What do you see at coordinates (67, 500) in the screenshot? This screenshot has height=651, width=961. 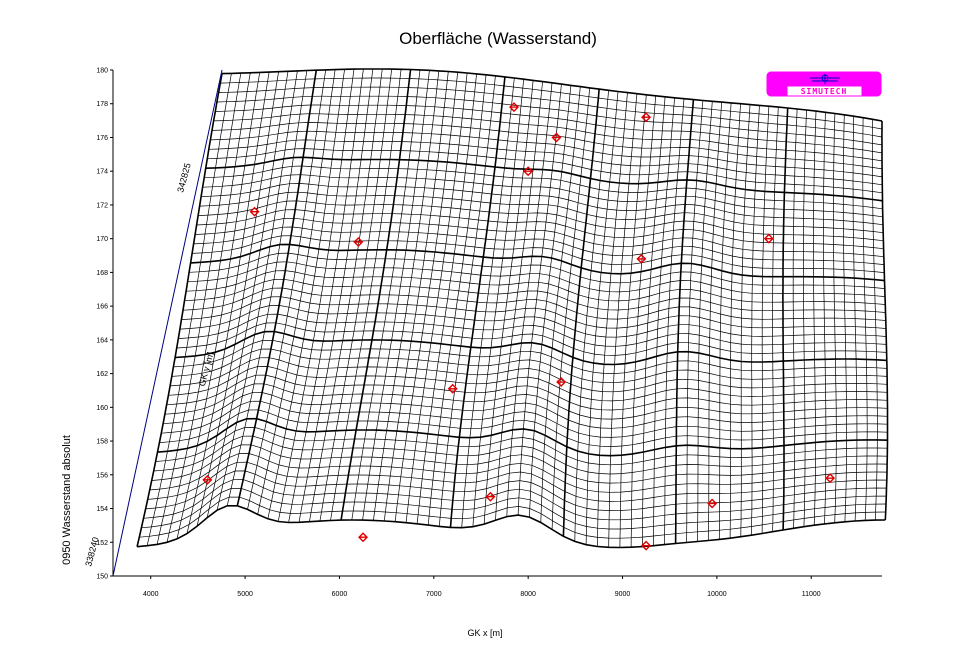 I see `y-axis-label: 0950 Wasserstand absolut` at bounding box center [67, 500].